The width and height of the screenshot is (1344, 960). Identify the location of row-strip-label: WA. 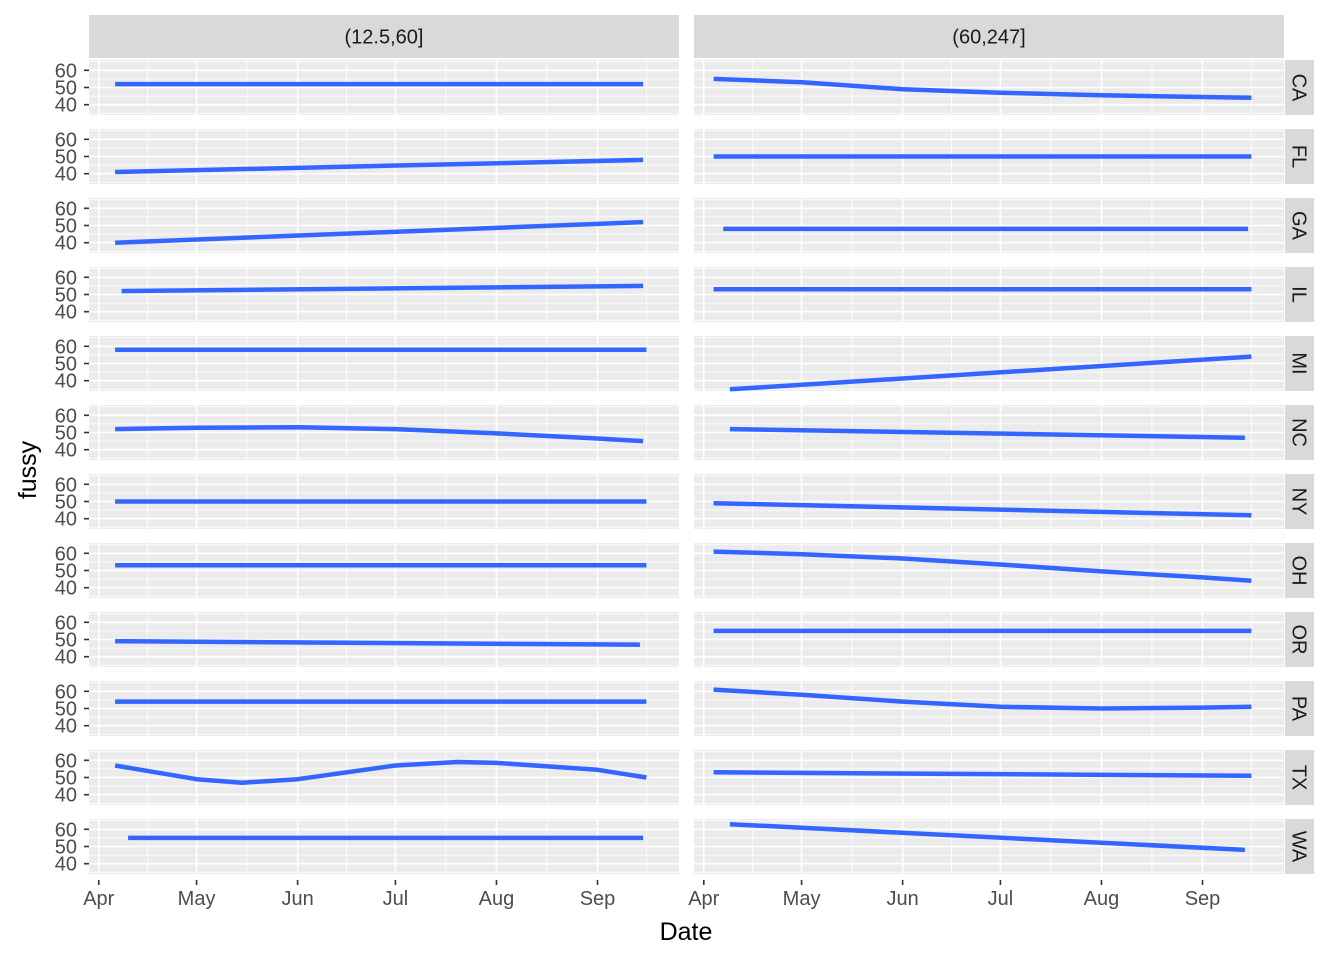
(1299, 847).